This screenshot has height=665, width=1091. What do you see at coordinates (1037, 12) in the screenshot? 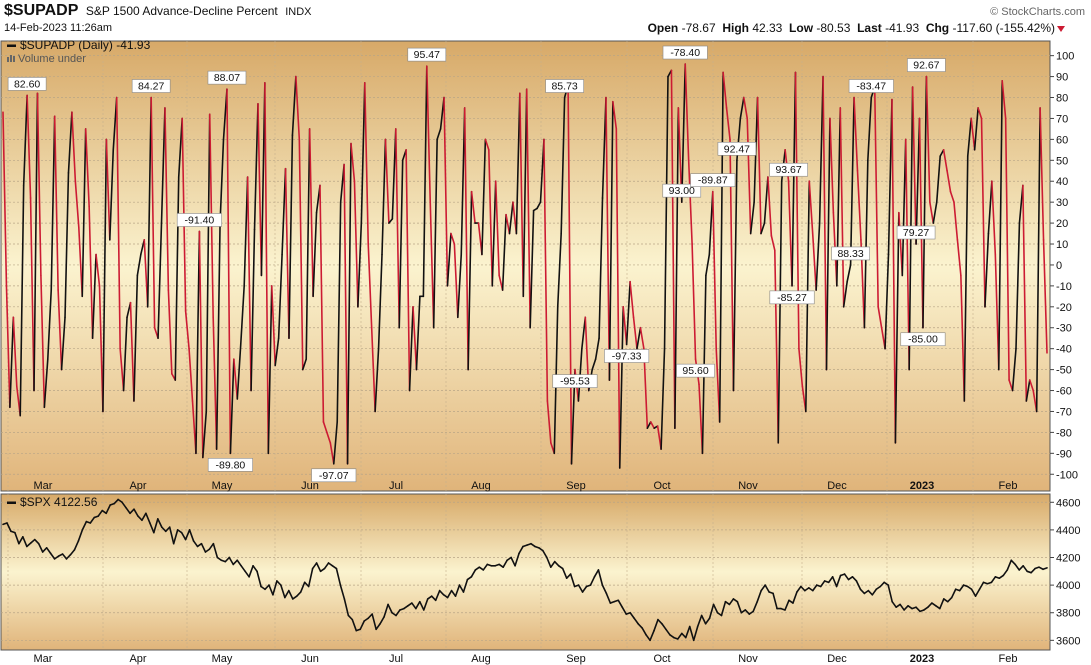
I see `brand: © StockCharts.com` at bounding box center [1037, 12].